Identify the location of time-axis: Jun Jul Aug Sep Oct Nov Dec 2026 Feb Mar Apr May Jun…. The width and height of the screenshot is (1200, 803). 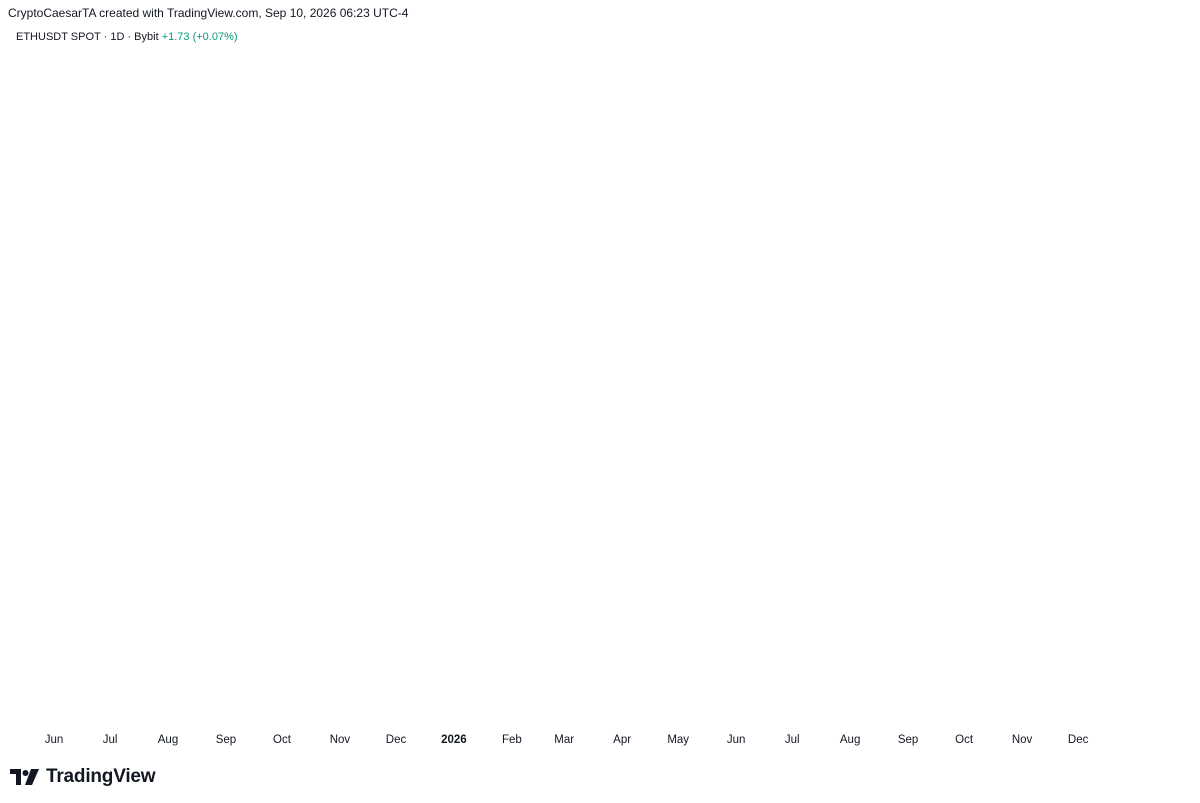
(567, 740).